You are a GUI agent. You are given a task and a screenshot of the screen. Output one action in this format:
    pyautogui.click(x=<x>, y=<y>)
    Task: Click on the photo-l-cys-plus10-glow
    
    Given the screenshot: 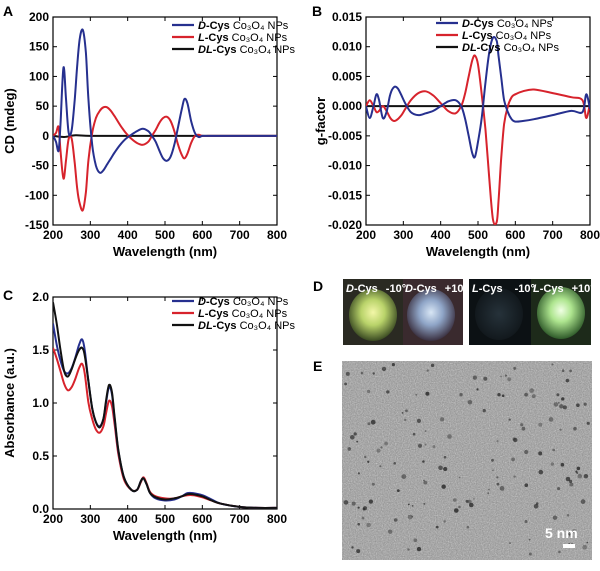 What is the action you would take?
    pyautogui.click(x=561, y=313)
    